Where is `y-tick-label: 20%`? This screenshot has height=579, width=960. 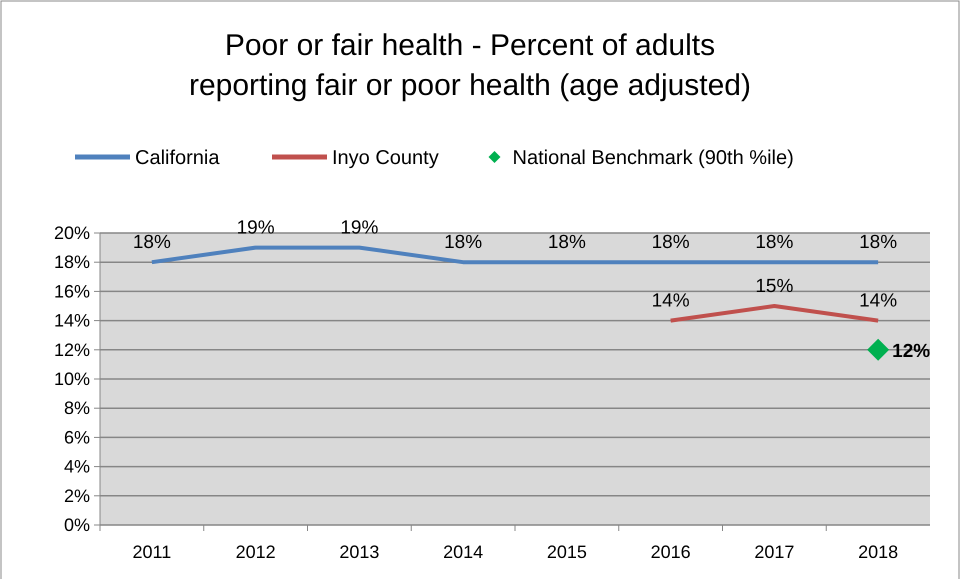
y-tick-label: 20% is located at coordinates (72, 233).